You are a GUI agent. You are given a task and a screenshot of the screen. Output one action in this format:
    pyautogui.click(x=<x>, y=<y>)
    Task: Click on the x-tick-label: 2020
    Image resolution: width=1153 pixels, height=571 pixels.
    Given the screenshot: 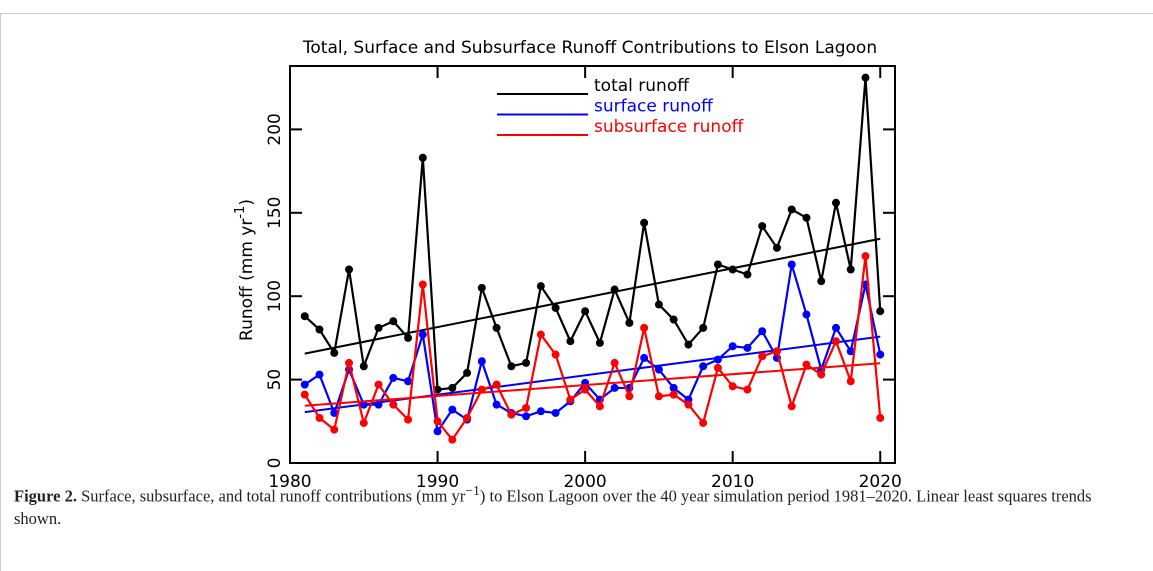 What is the action you would take?
    pyautogui.click(x=880, y=482)
    